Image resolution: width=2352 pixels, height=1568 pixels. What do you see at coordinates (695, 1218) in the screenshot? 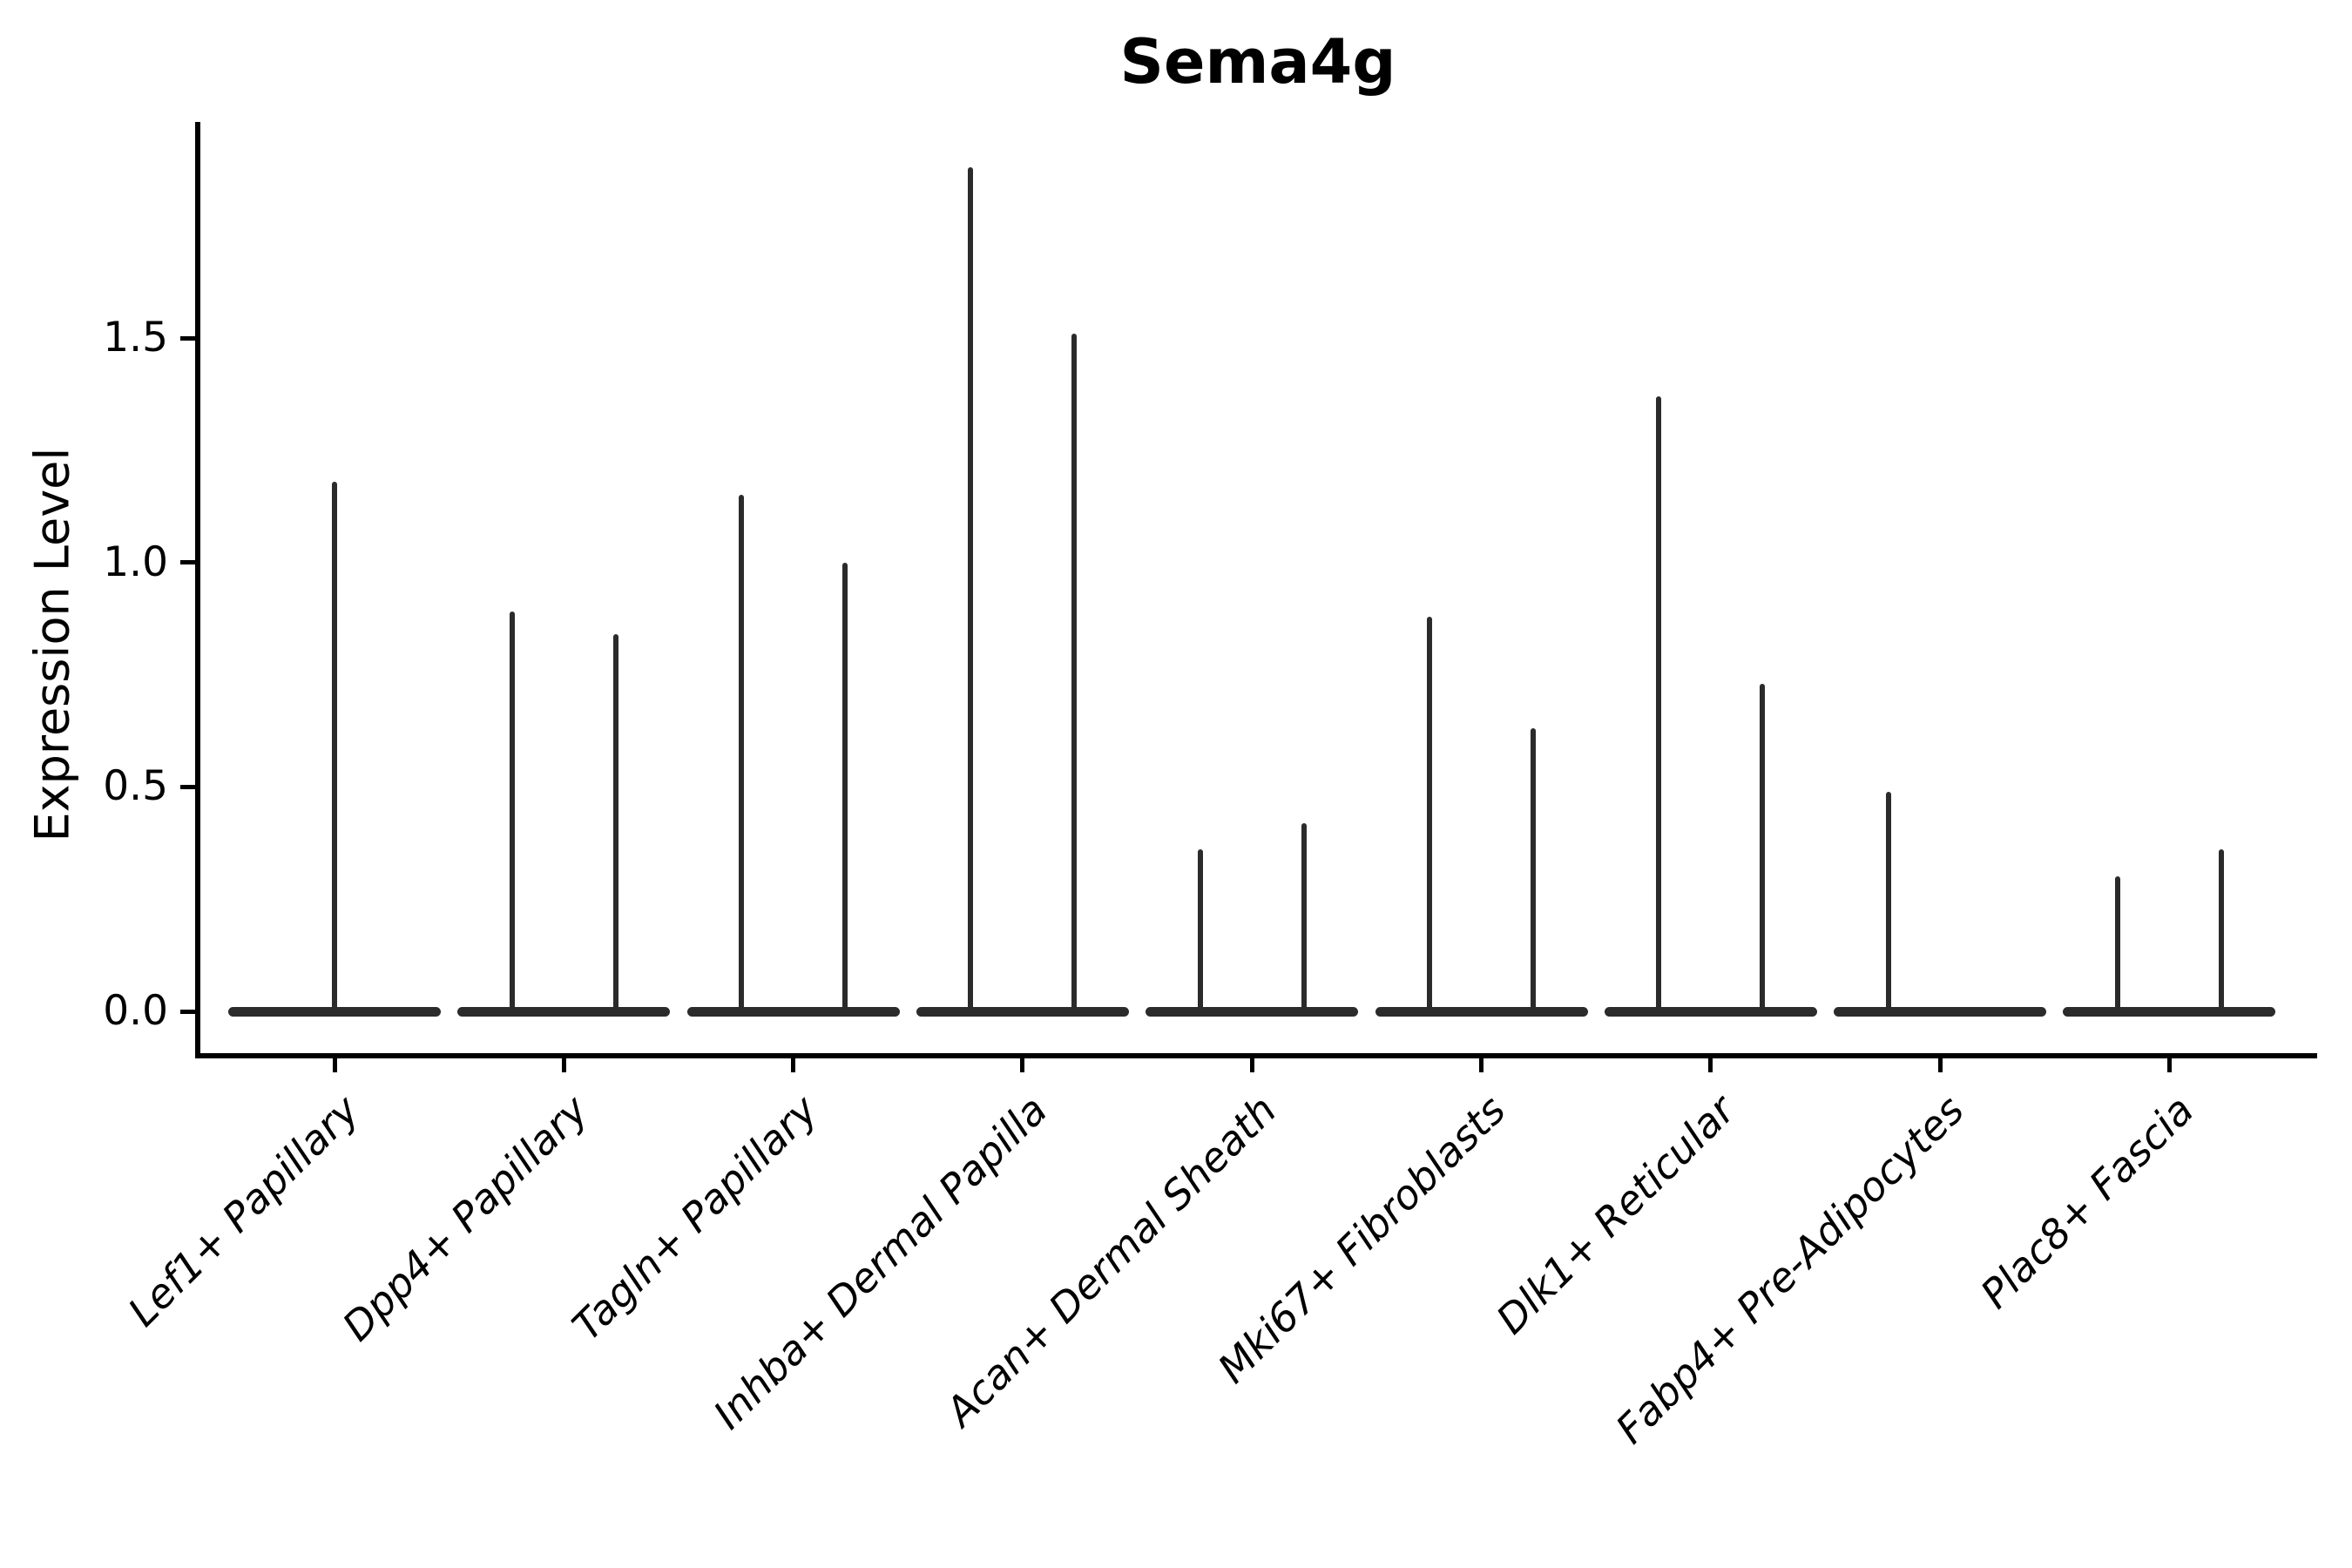
I see `x-axis-category-label: Tagln+ Papillary` at bounding box center [695, 1218].